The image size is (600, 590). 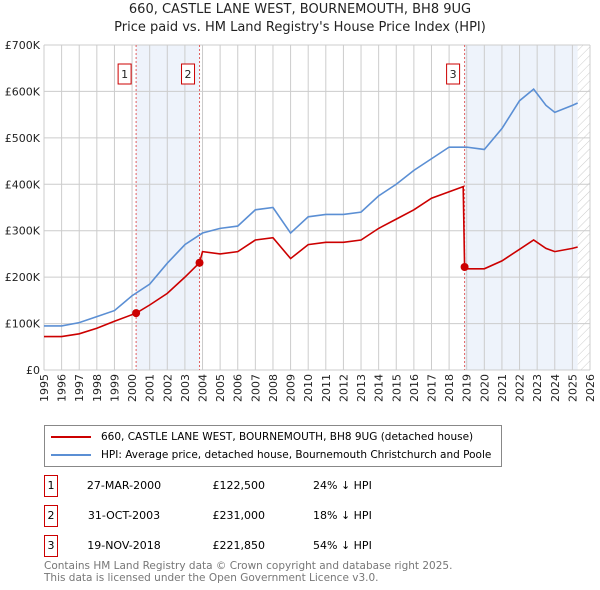 What do you see at coordinates (361, 388) in the screenshot?
I see `x-tick-label: 2013` at bounding box center [361, 388].